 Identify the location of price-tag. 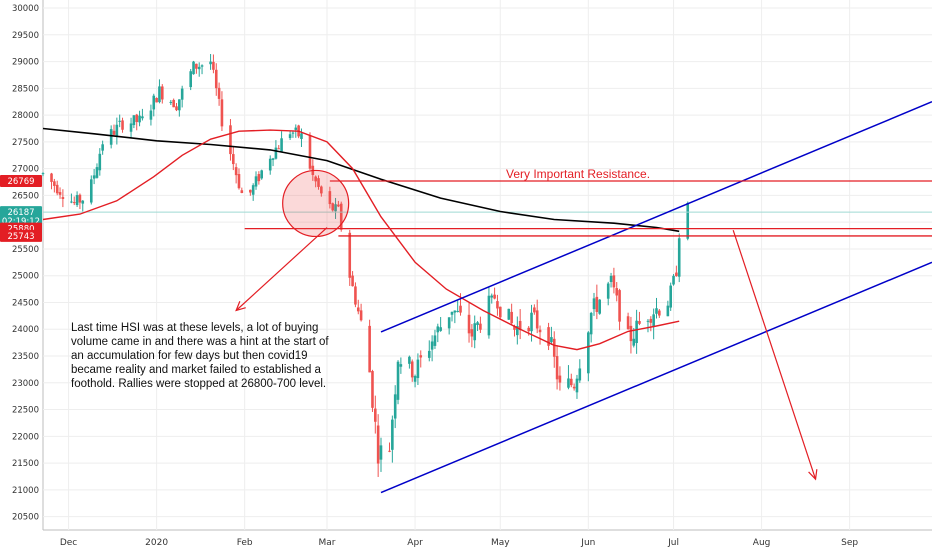
(21, 181).